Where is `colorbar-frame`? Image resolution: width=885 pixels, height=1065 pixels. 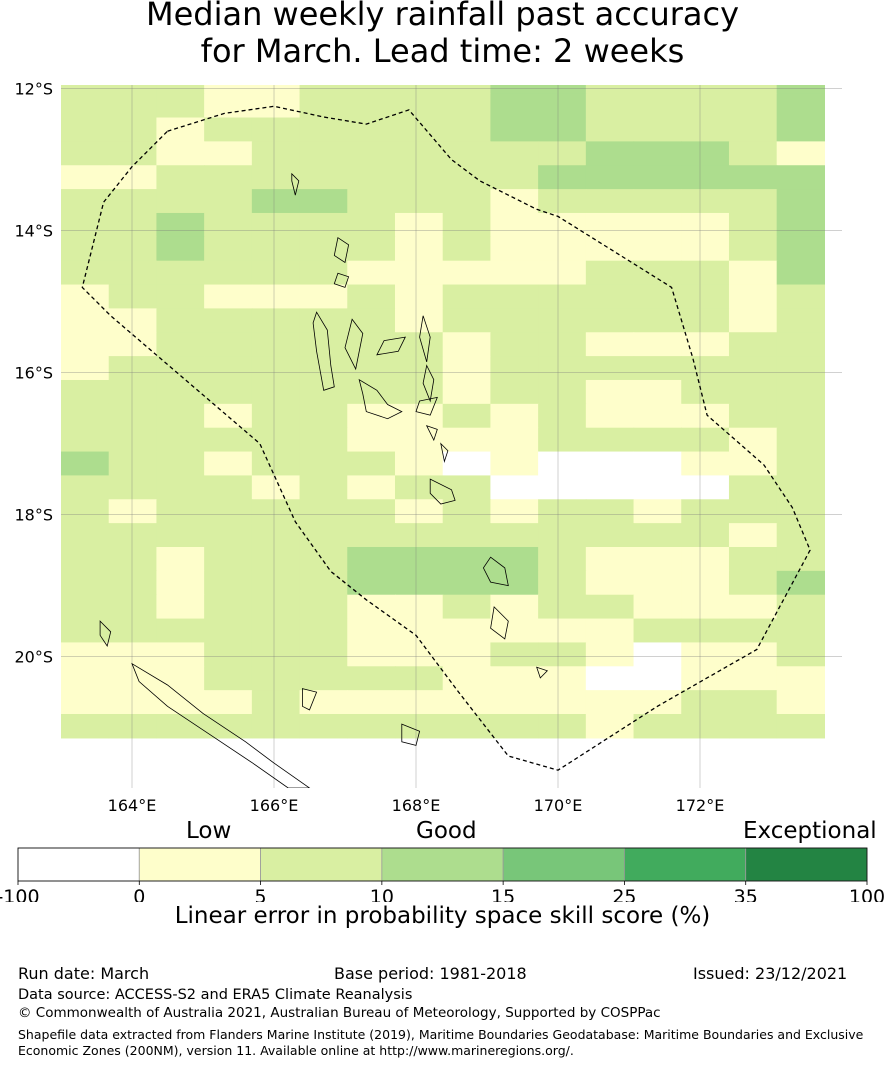
colorbar-frame is located at coordinates (442, 864).